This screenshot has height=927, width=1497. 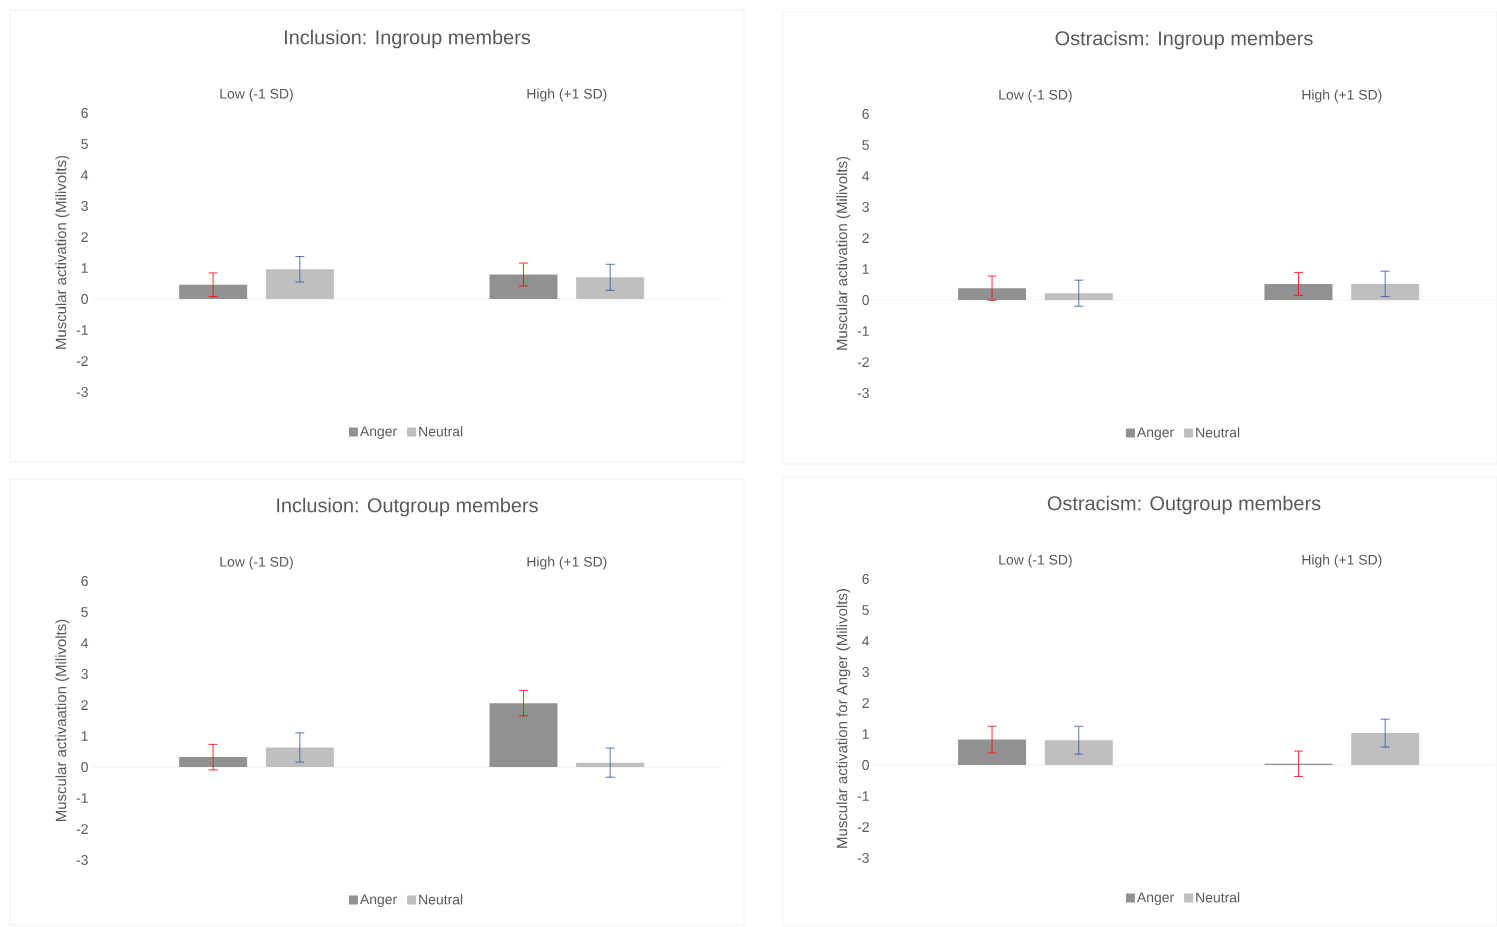 I want to click on chart-title: Ostracism: Outgroup members, so click(x=1184, y=505).